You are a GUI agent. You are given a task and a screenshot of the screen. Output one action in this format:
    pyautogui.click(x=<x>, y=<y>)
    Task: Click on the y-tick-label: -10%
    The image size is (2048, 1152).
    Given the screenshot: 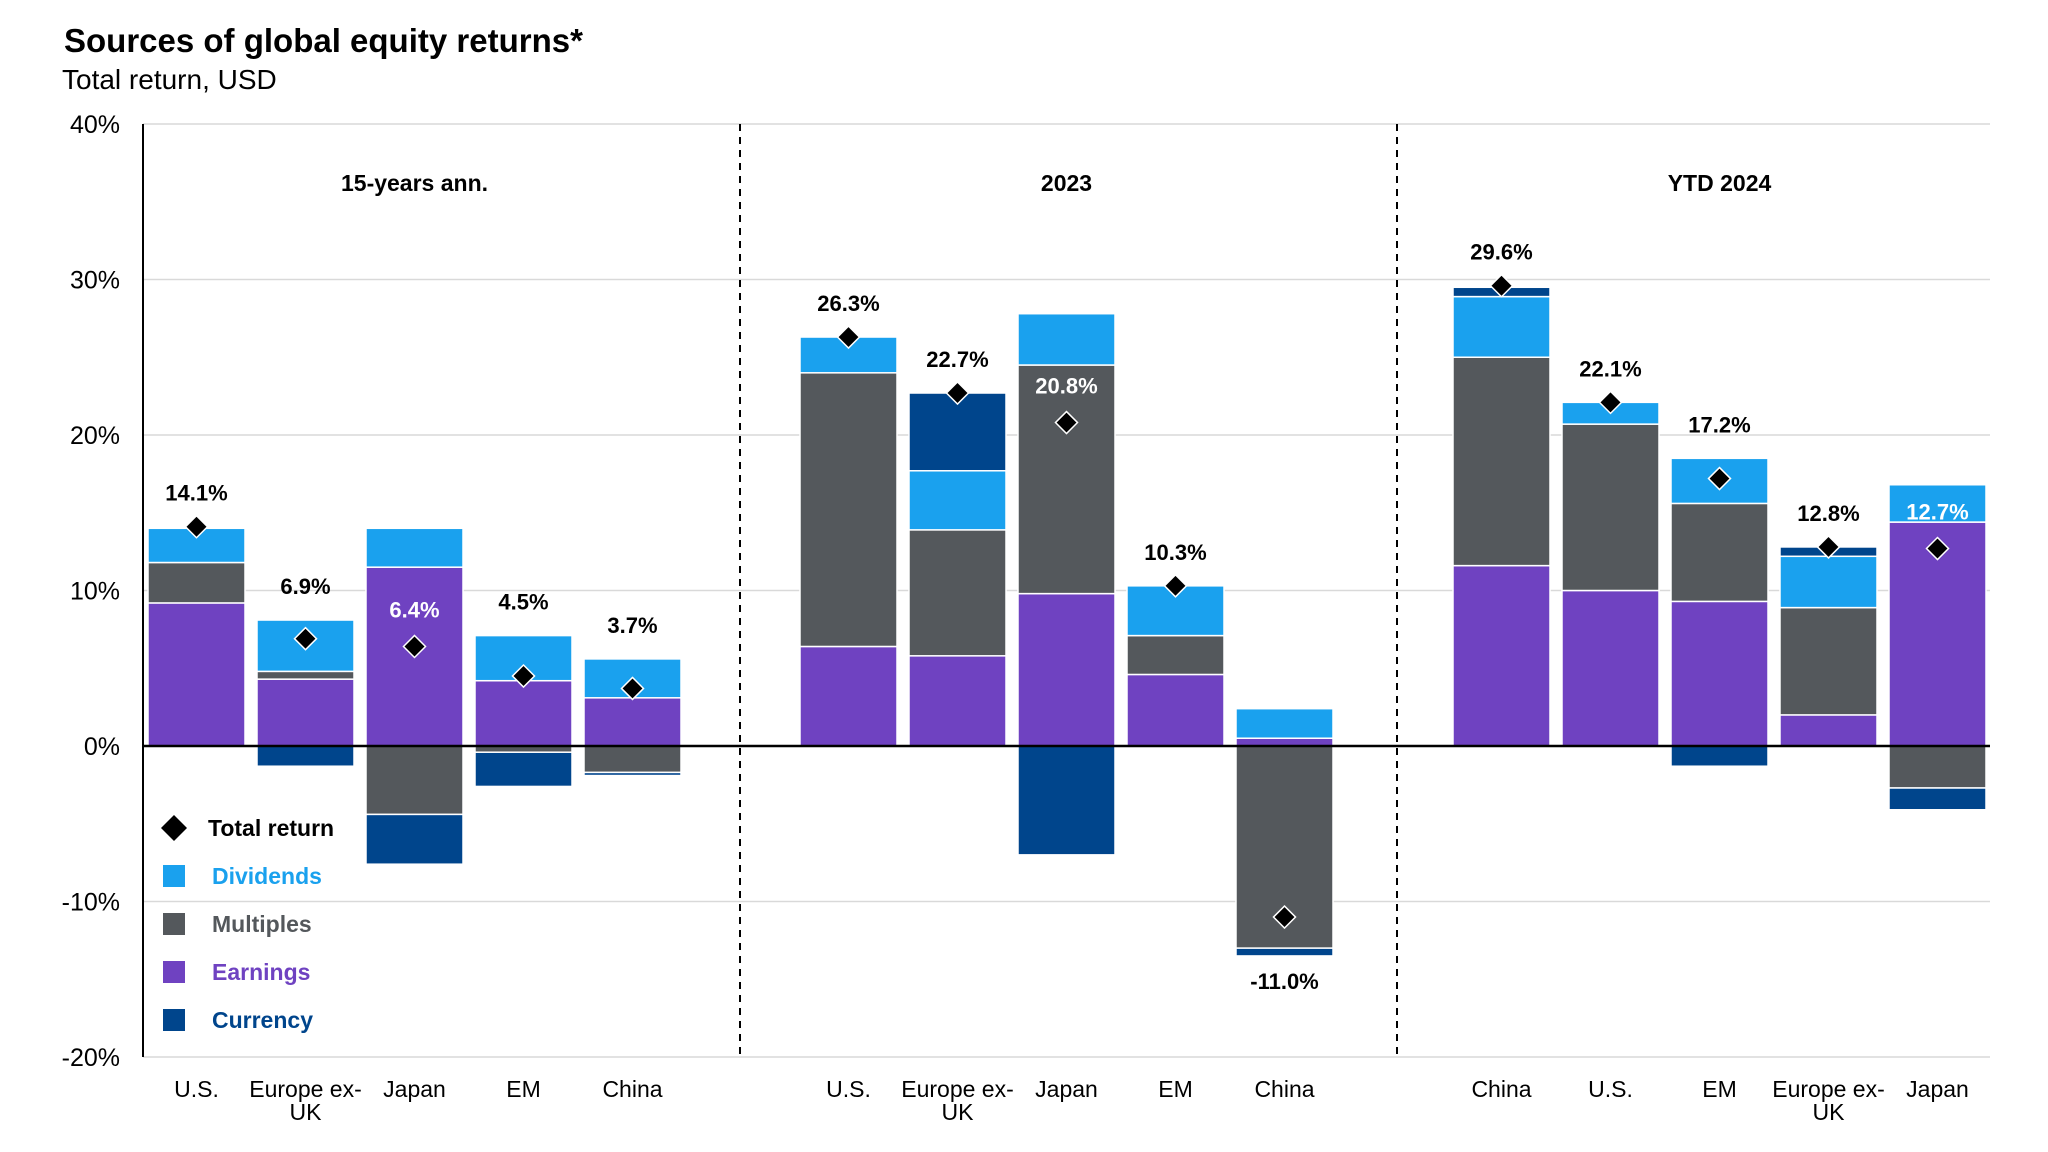 What is the action you would take?
    pyautogui.click(x=91, y=903)
    